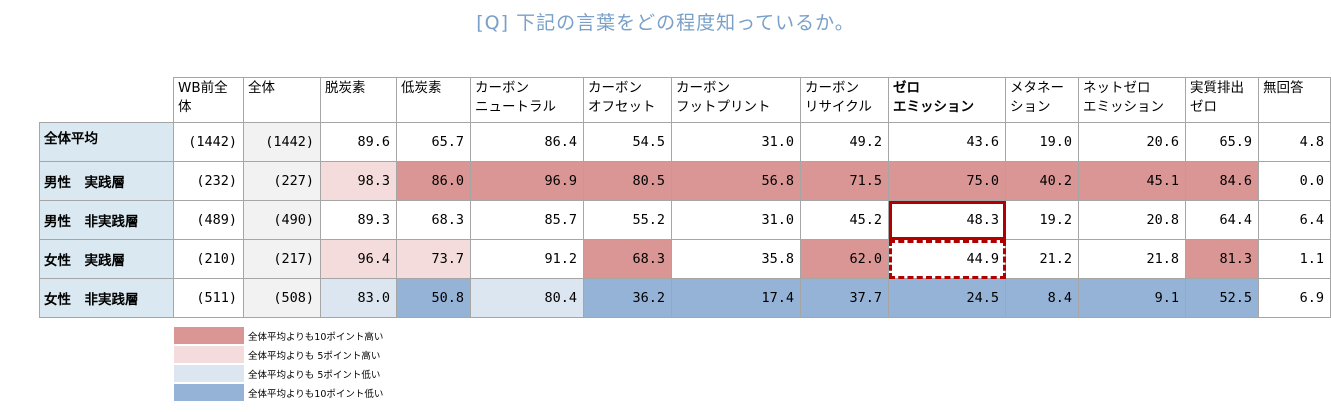 This screenshot has height=412, width=1331. What do you see at coordinates (316, 394) in the screenshot?
I see `legend-label: 全体平均よりも10ポイント低い` at bounding box center [316, 394].